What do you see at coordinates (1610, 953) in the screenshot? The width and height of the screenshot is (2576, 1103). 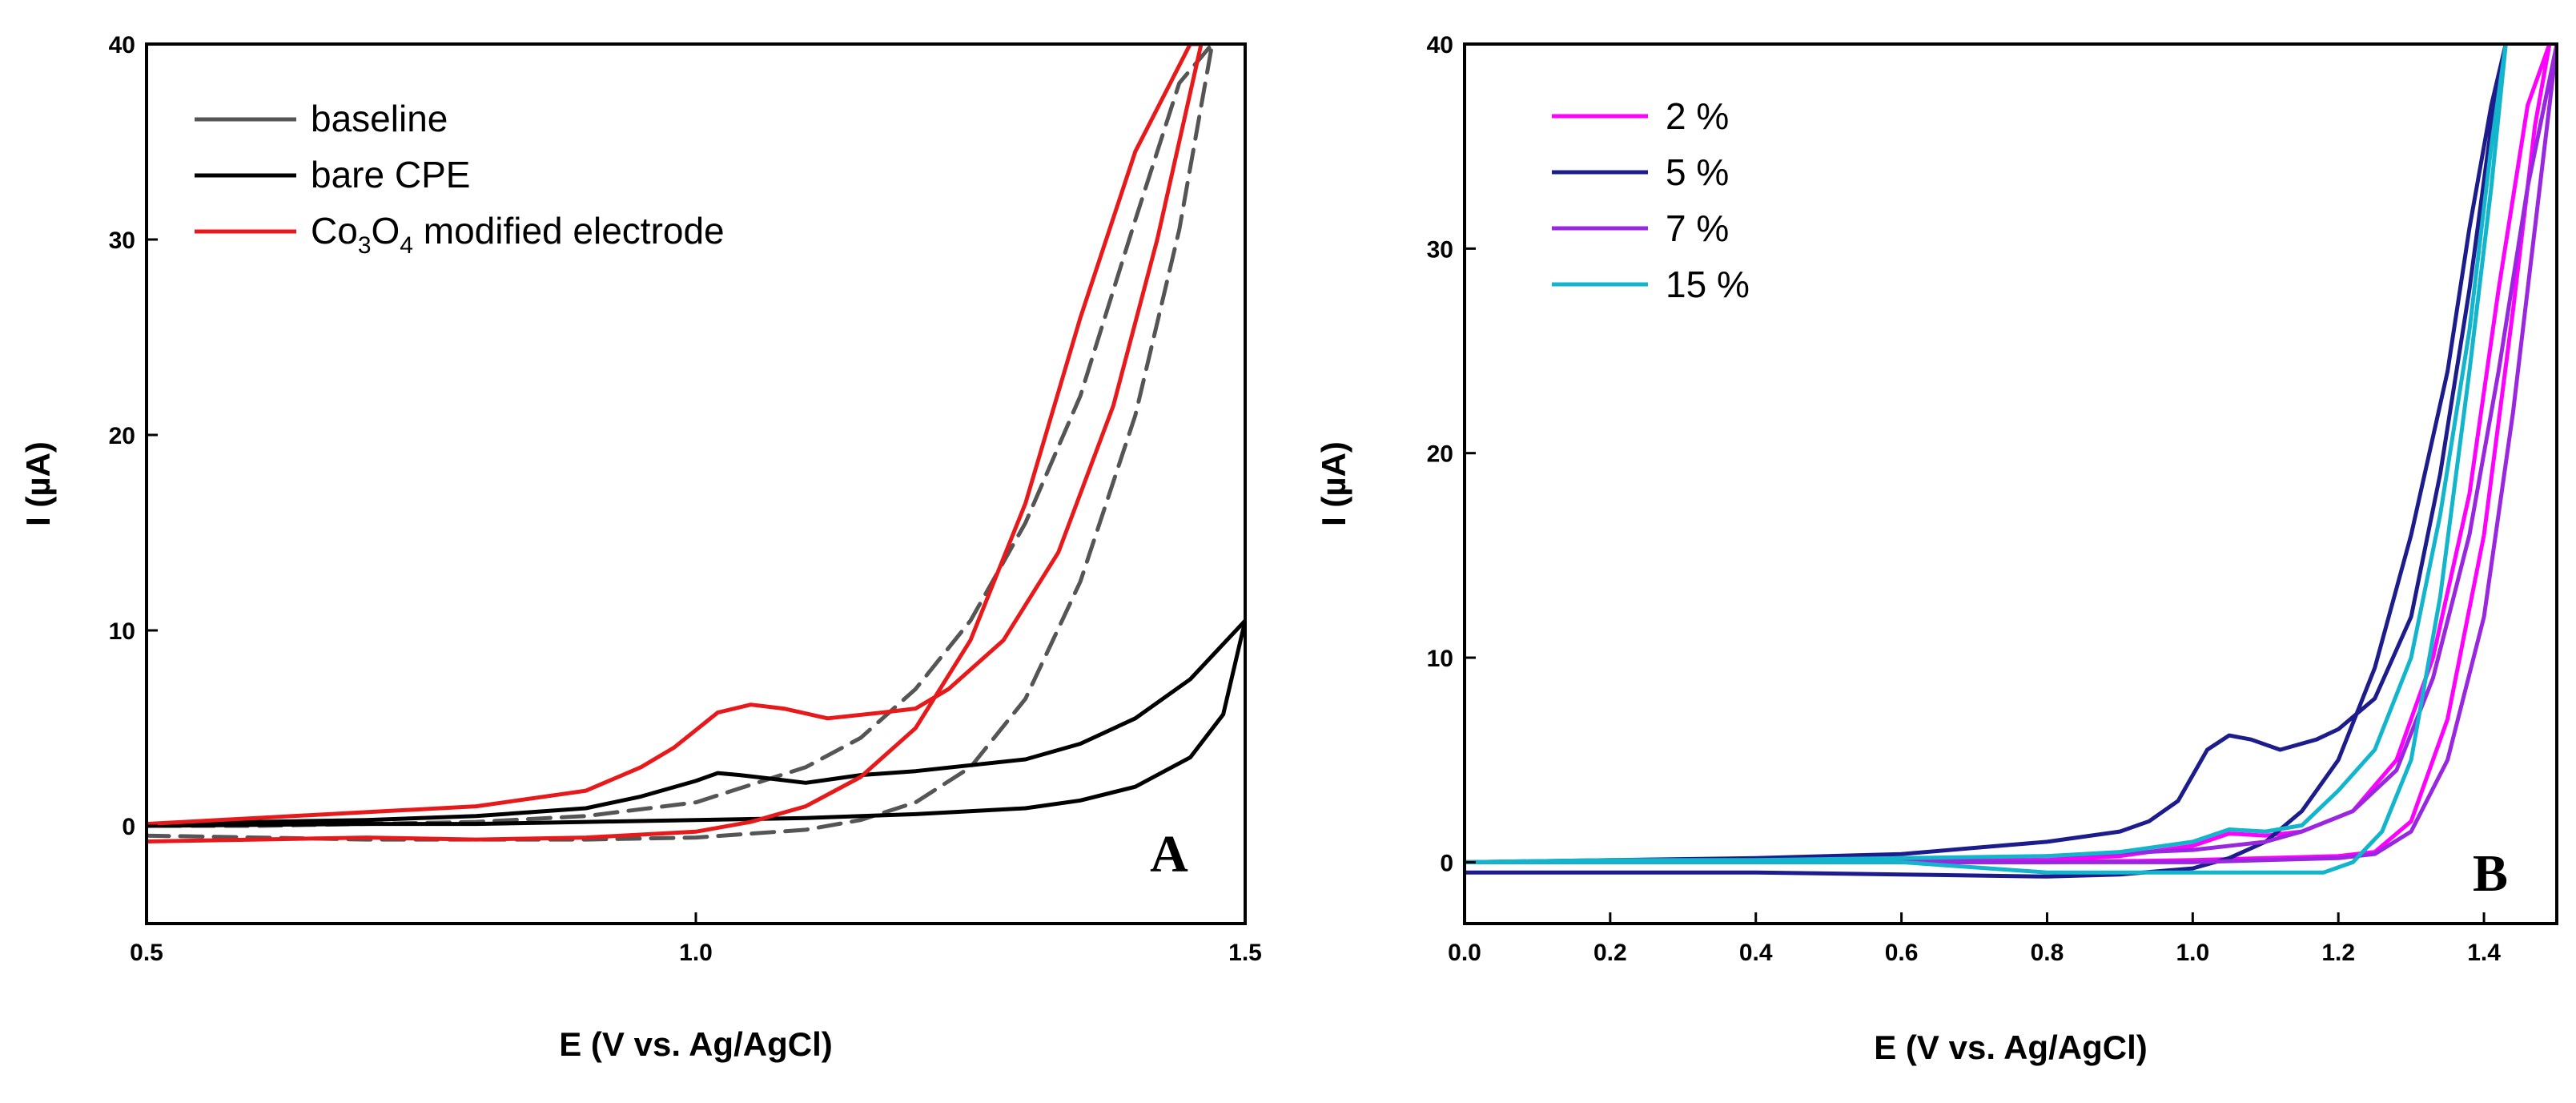 I see `chart-b-x-tick-label: 0.2` at bounding box center [1610, 953].